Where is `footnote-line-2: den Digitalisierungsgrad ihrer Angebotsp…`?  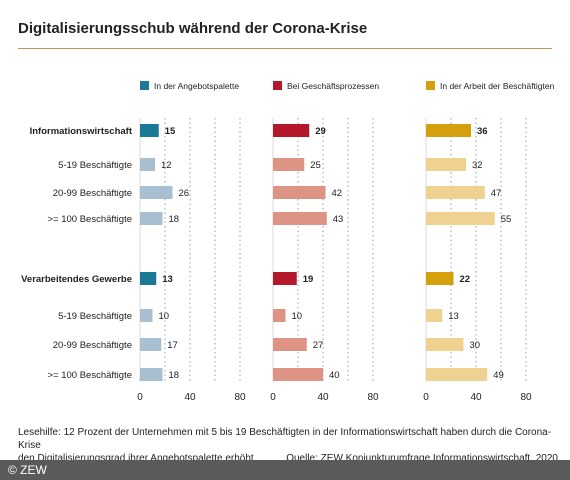 footnote-line-2: den Digitalisierungsgrad ihrer Angebotsp… is located at coordinates (137, 458).